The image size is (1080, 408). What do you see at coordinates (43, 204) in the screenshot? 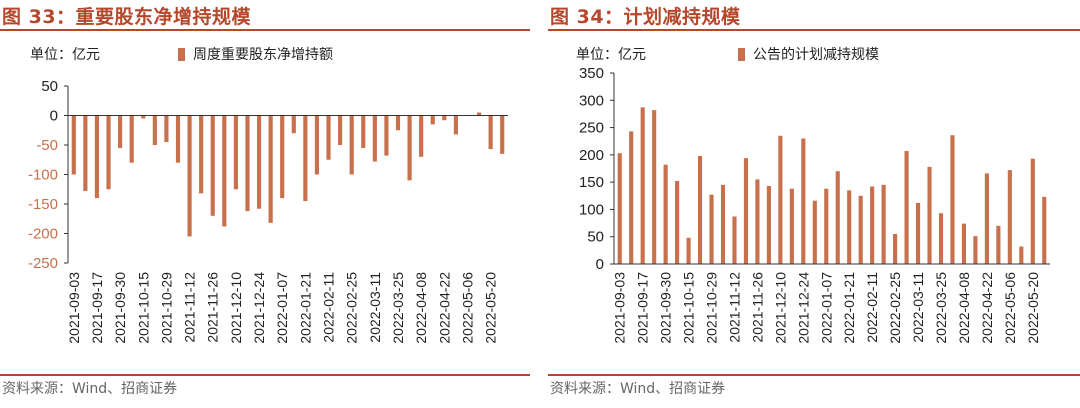
I see `y-tick-label: -150` at bounding box center [43, 204].